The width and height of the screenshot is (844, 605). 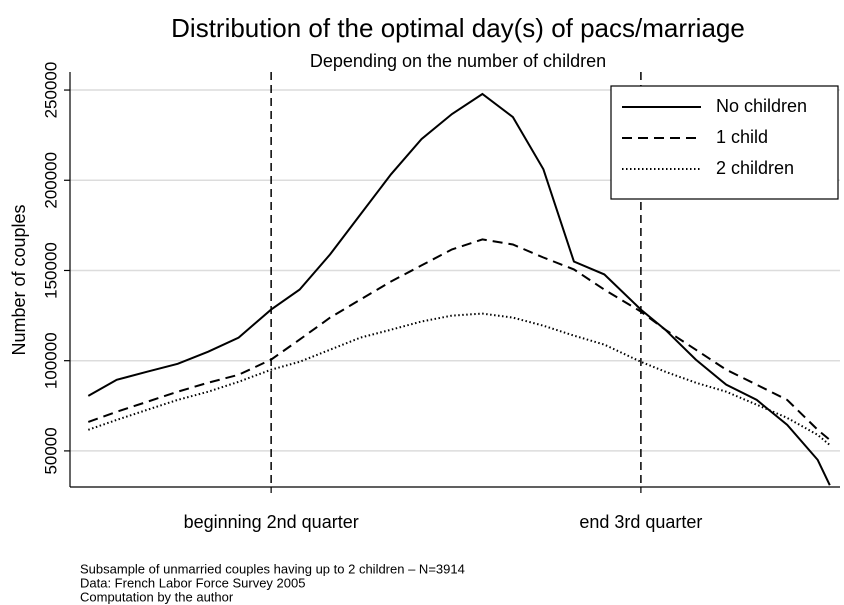 What do you see at coordinates (761, 106) in the screenshot?
I see `legend-label: No children` at bounding box center [761, 106].